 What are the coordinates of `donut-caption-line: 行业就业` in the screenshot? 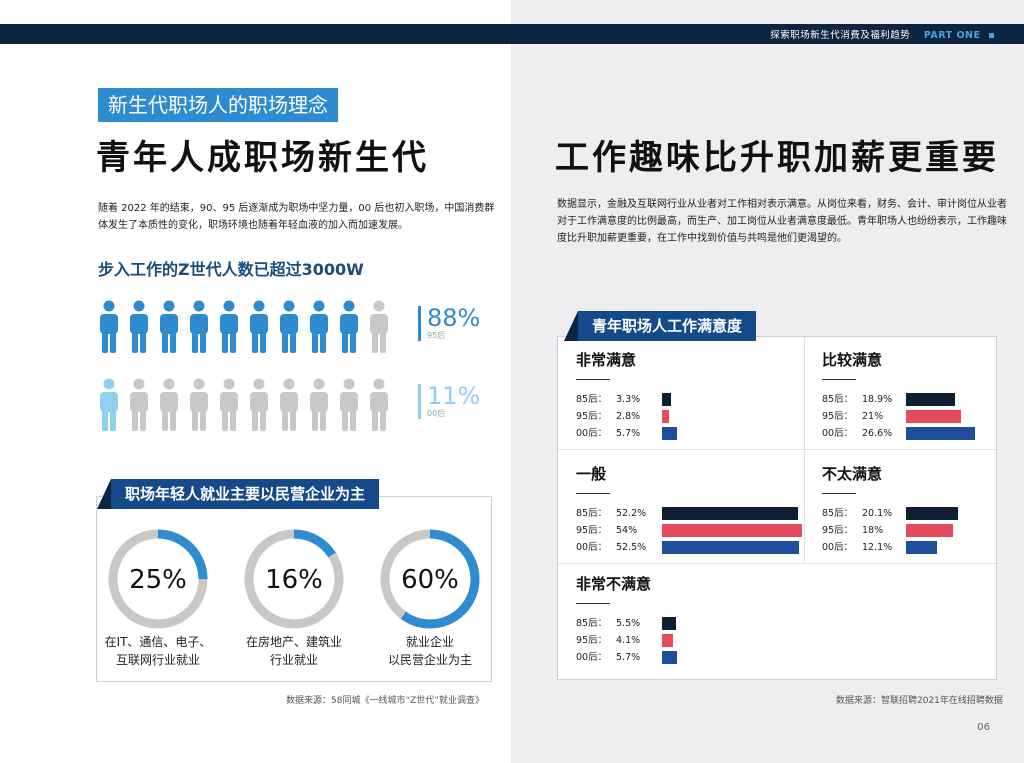 It's located at (293, 660).